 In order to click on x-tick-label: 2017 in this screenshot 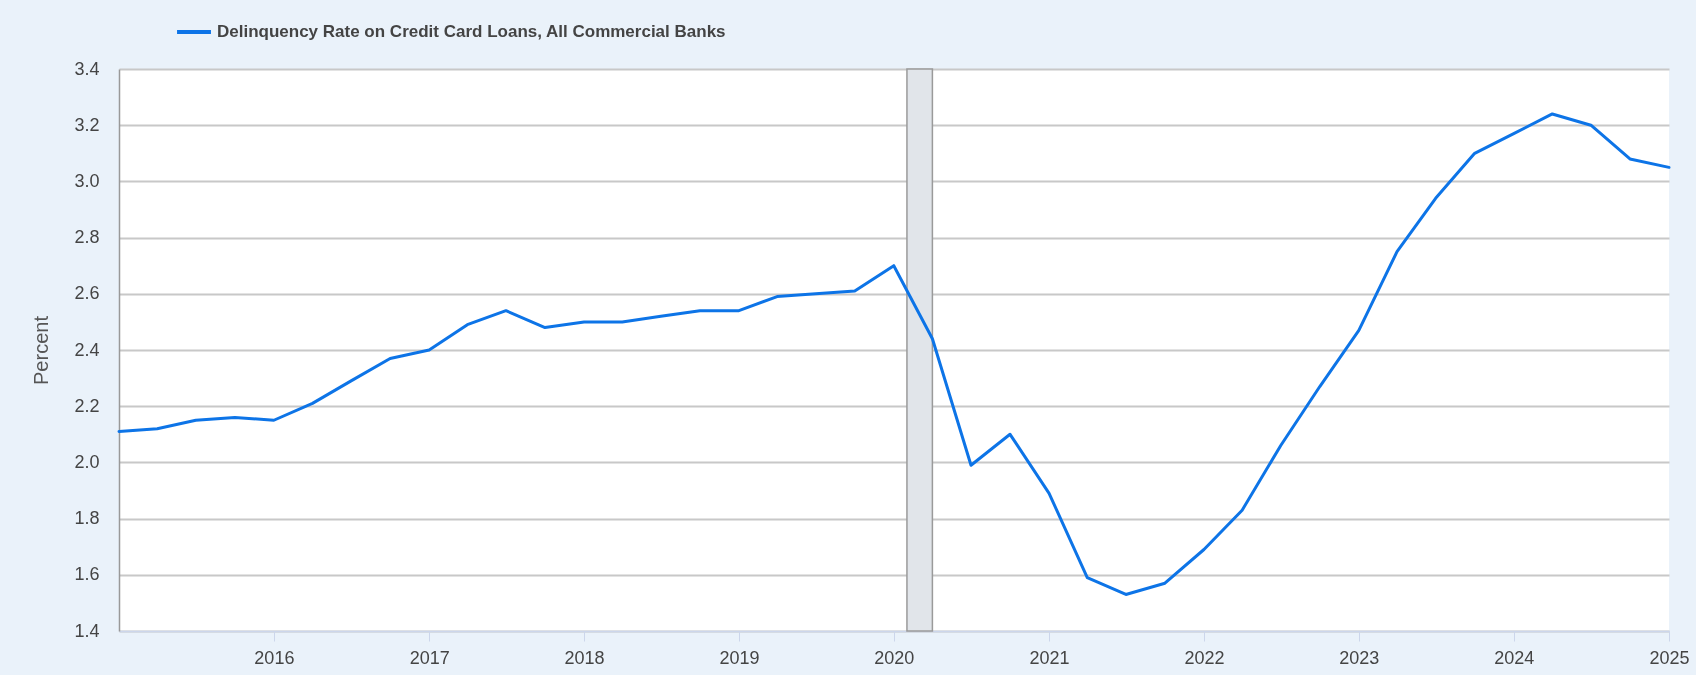, I will do `click(429, 657)`.